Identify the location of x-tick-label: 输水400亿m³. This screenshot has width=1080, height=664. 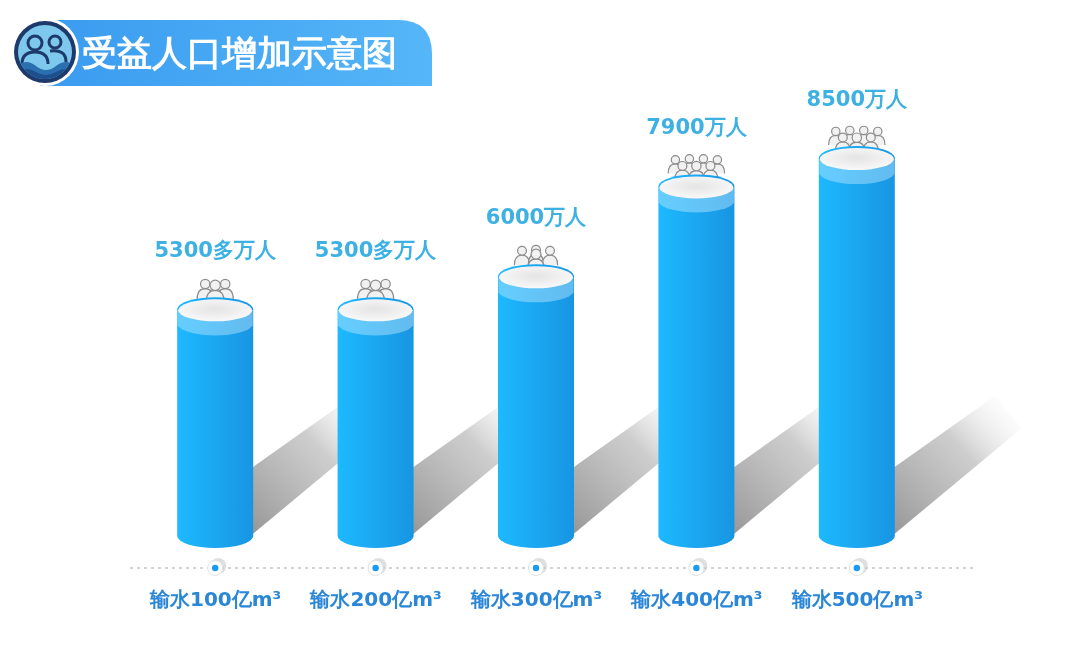
(696, 599).